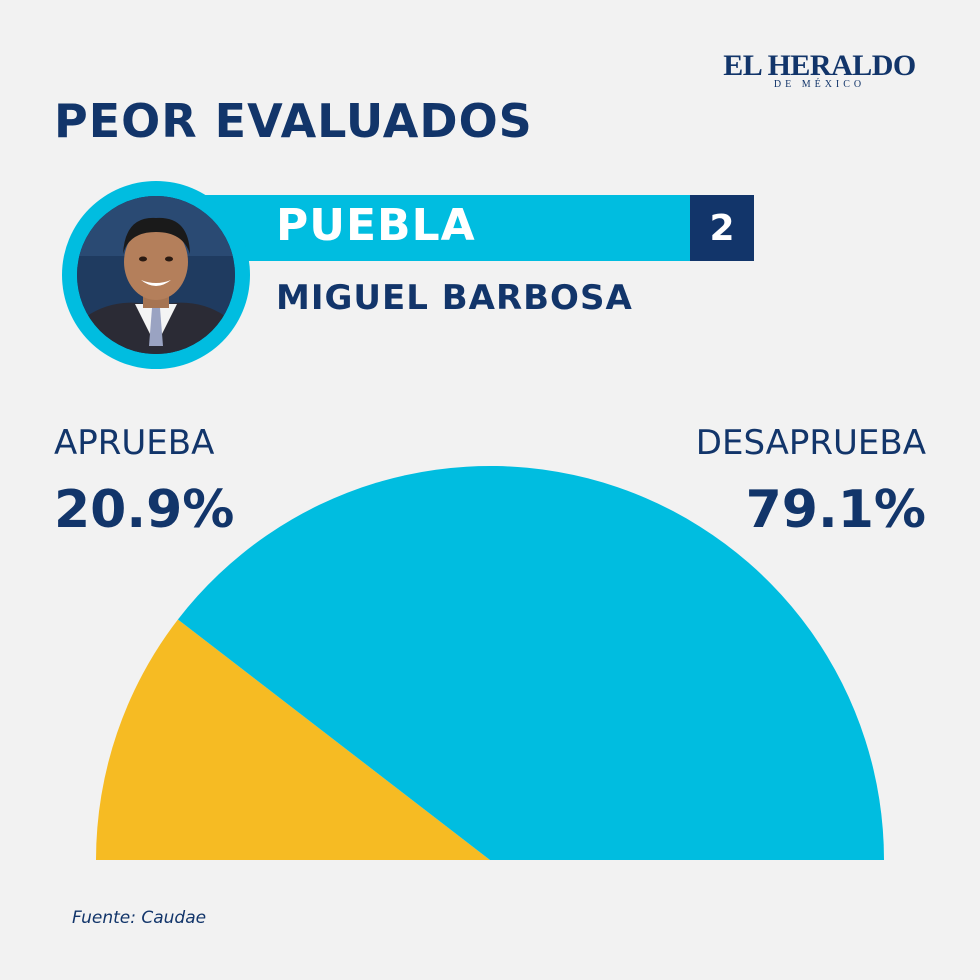 The width and height of the screenshot is (980, 980). I want to click on brand-subtitle: DE MÉXICO, so click(819, 84).